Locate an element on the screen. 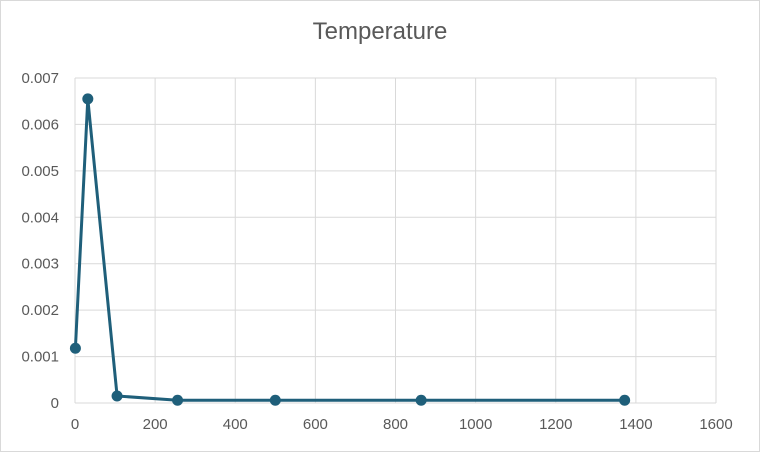 The width and height of the screenshot is (760, 452). x-tick-label: 200 is located at coordinates (155, 424).